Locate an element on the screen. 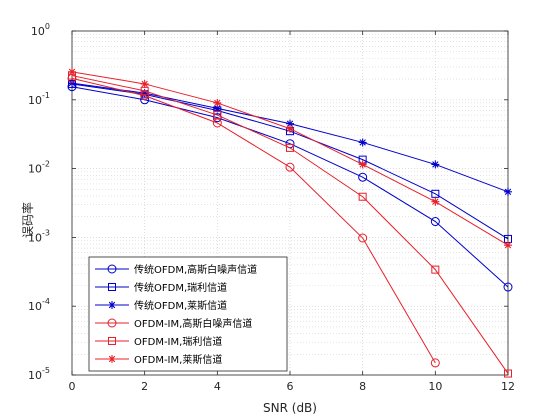 The width and height of the screenshot is (560, 420). legend-label-1: 传统OFDM,高斯白噪声信道 is located at coordinates (195, 269).